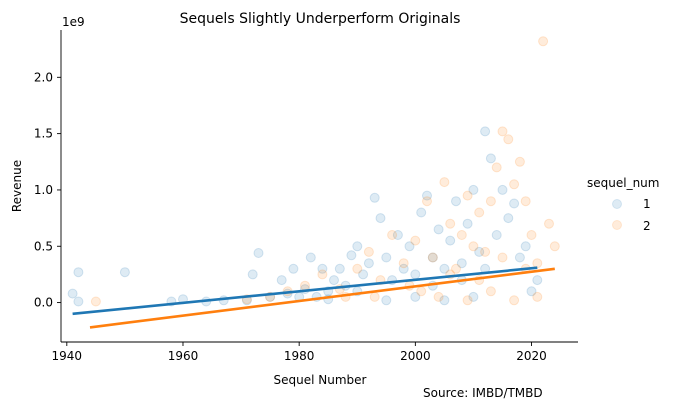 Image resolution: width=682 pixels, height=409 pixels. What do you see at coordinates (623, 204) in the screenshot?
I see `legend: sequel_num 1 2` at bounding box center [623, 204].